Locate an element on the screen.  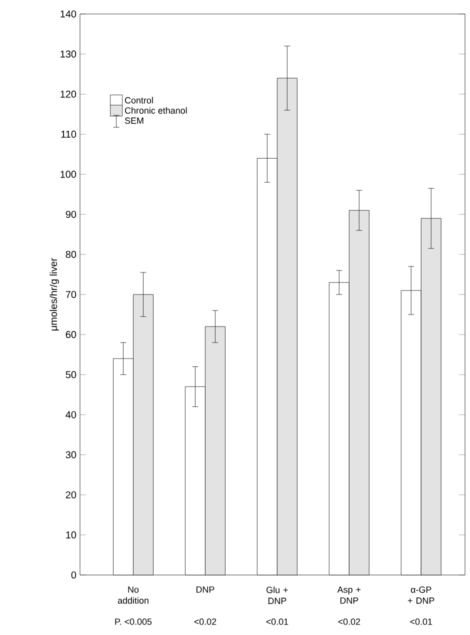
y-tick-label: 140 is located at coordinates (68, 14).